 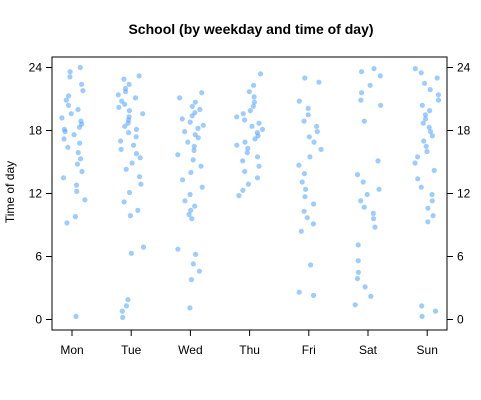 What do you see at coordinates (309, 350) in the screenshot?
I see `x-tick-label: Fri` at bounding box center [309, 350].